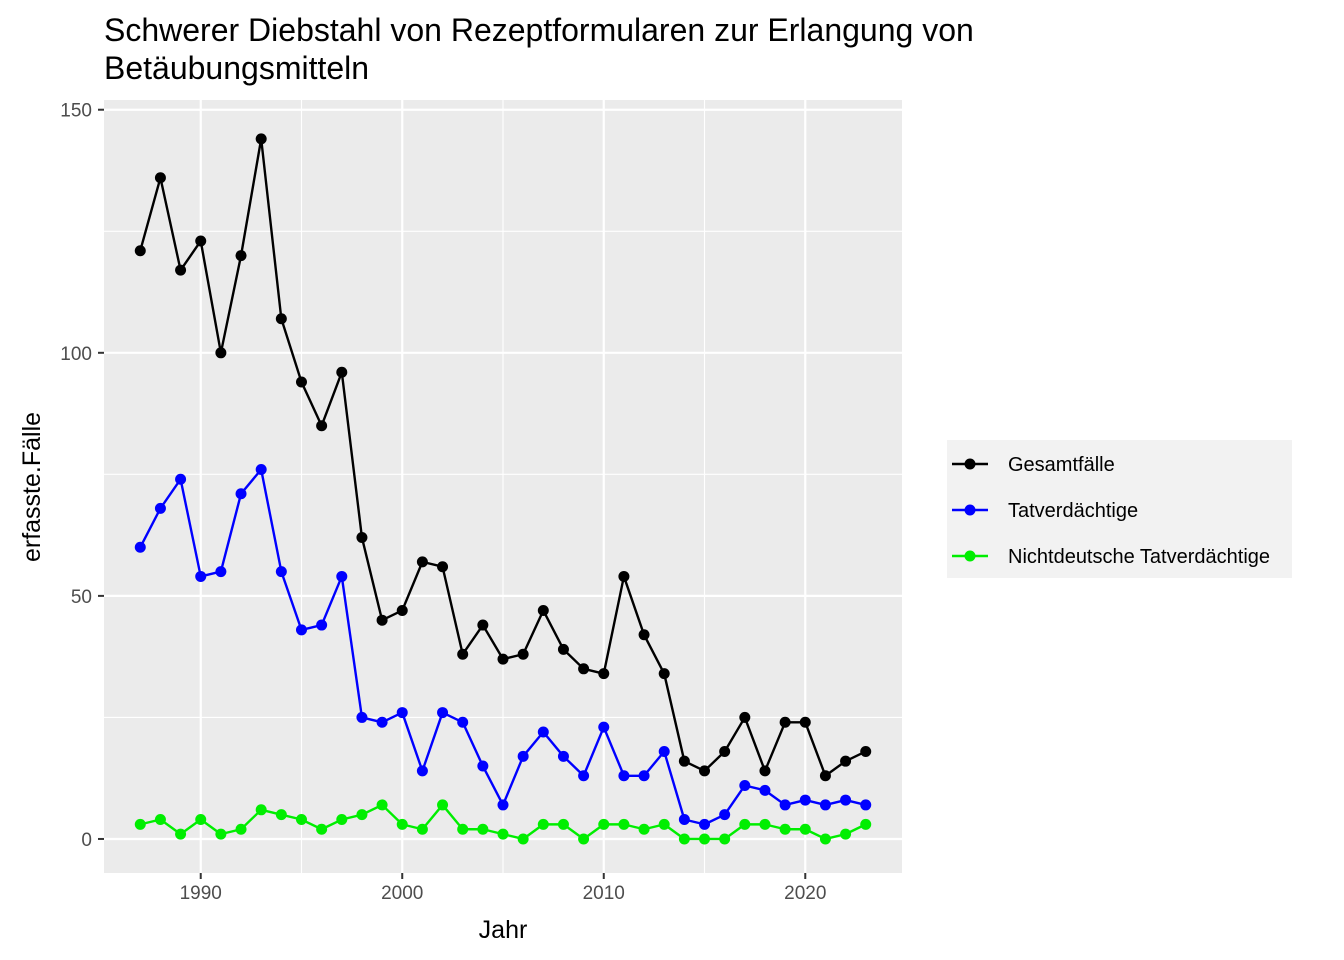 The height and width of the screenshot is (960, 1344). Describe the element at coordinates (604, 893) in the screenshot. I see `x-tick-label-2: 2010` at that location.